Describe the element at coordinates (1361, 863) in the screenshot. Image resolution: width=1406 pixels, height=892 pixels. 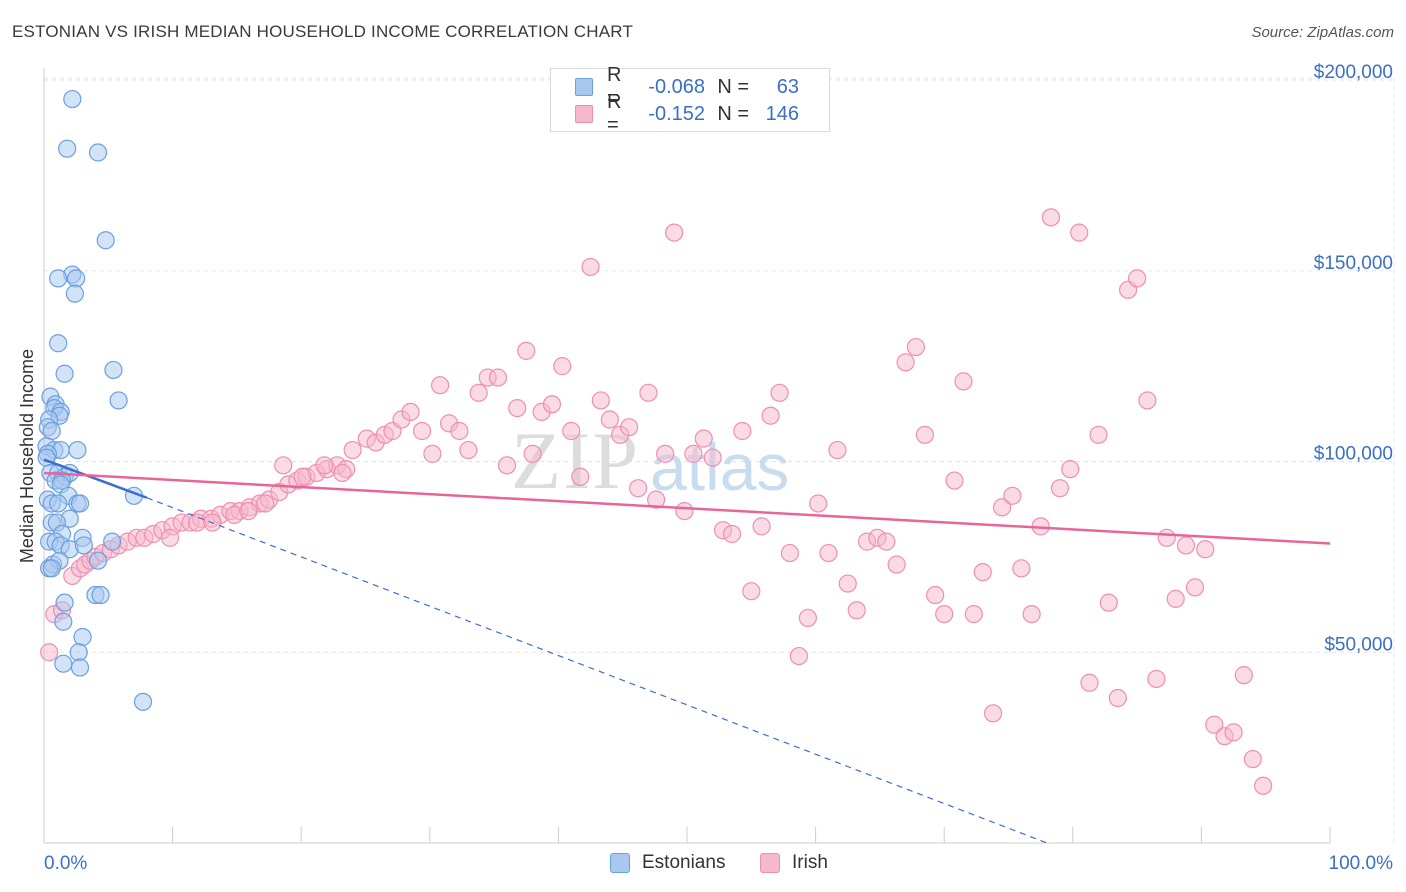
I see `x-tick-label: 100.0%` at that location.